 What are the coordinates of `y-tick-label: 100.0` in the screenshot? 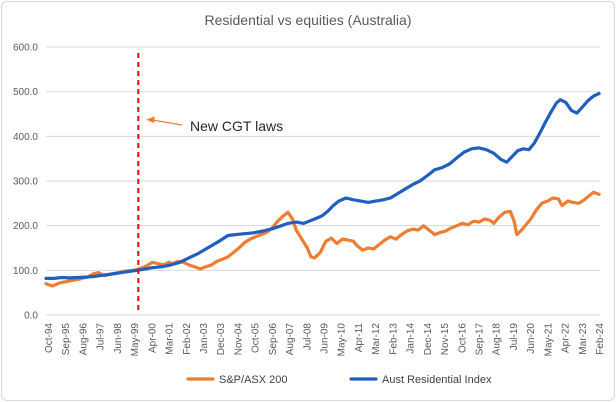 It's located at (25, 271).